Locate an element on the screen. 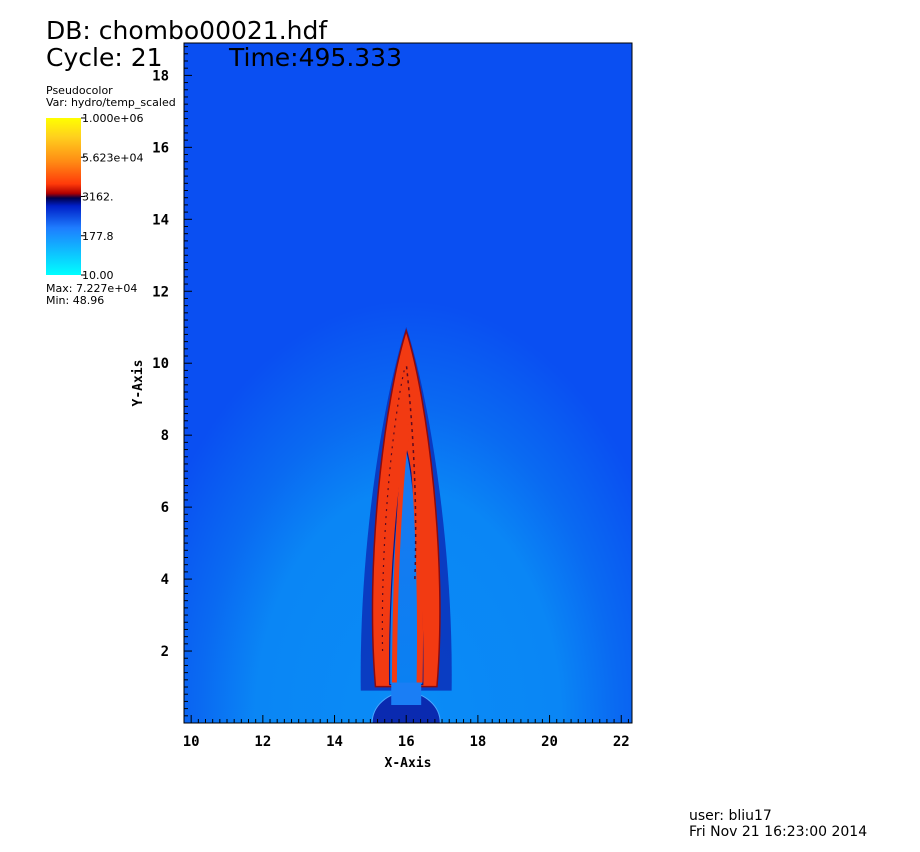  colorbar-gradient is located at coordinates (63, 196).